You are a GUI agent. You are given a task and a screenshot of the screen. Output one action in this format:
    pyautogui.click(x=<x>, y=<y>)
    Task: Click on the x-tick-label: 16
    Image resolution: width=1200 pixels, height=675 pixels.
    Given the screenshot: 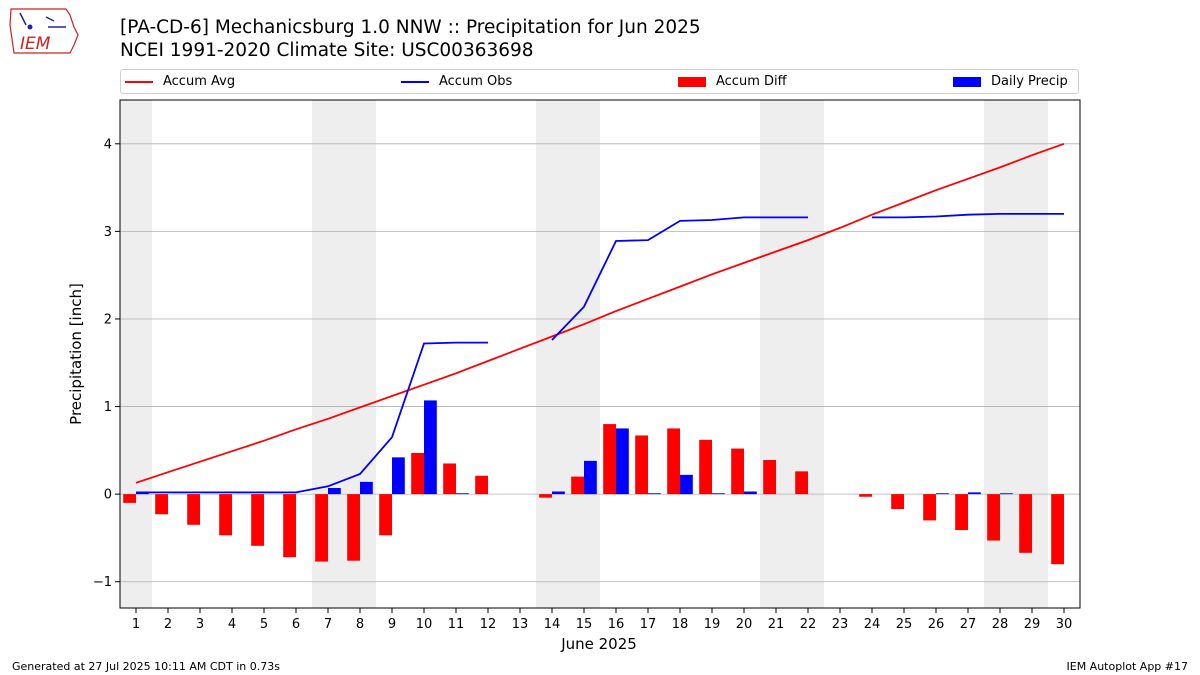 What is the action you would take?
    pyautogui.click(x=616, y=624)
    